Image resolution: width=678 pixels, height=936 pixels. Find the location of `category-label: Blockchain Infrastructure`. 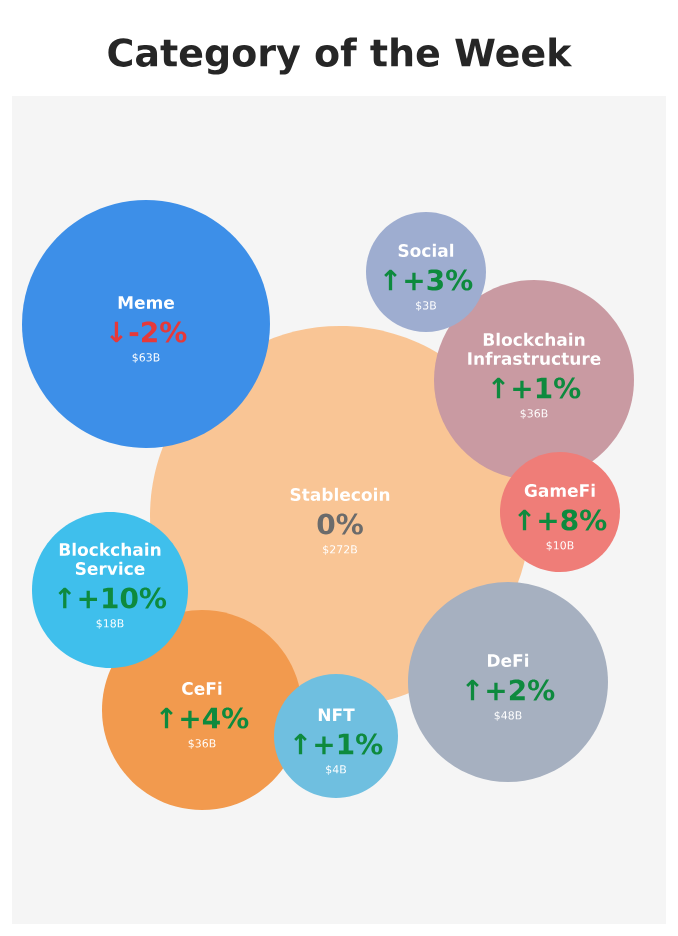

category-label: Blockchain Infrastructure is located at coordinates (534, 348).